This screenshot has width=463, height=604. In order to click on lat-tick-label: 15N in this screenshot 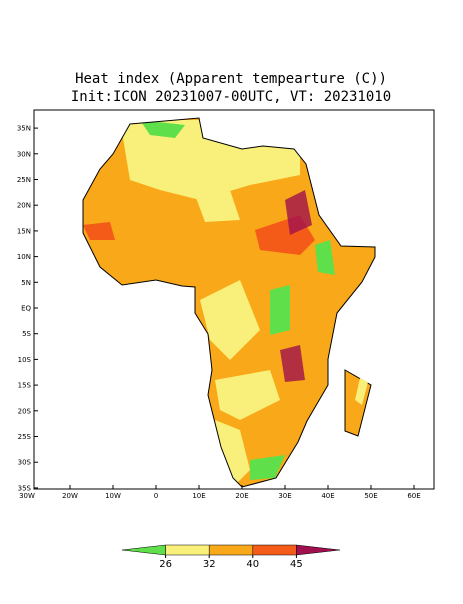, I will do `click(24, 231)`.